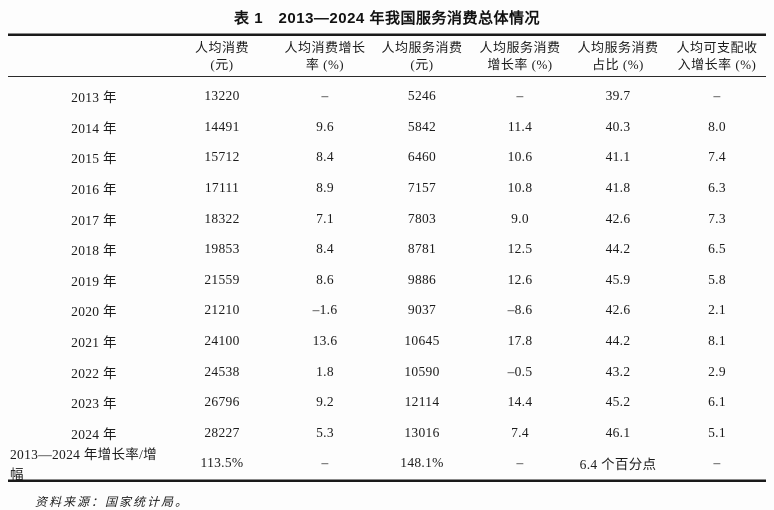  Describe the element at coordinates (387, 310) in the screenshot. I see `table-row: 2020 年 21210 –1.6 9037 –8.6 42.6 2.1` at that location.